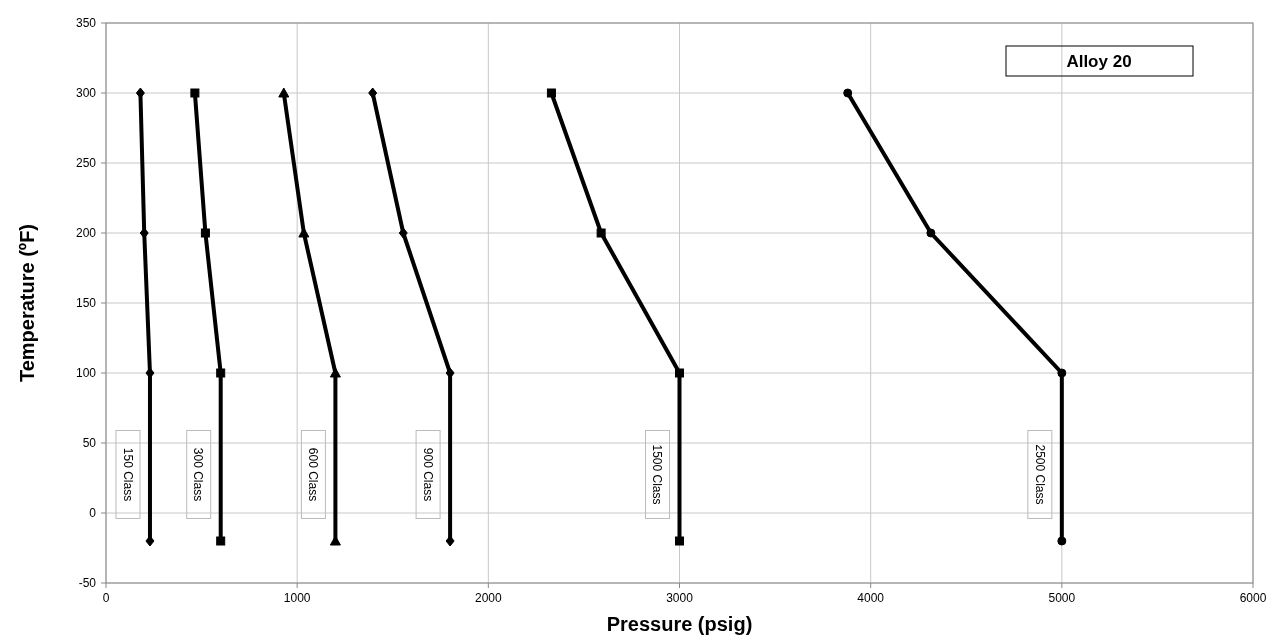 This screenshot has height=641, width=1275. What do you see at coordinates (488, 598) in the screenshot?
I see `x-tick-label: 2000` at bounding box center [488, 598].